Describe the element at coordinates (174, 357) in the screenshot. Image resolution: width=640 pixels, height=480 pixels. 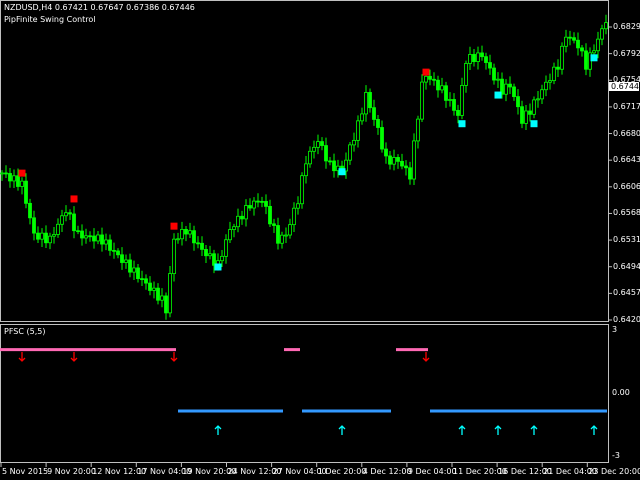
I see `down-arrow-icon` at that location.